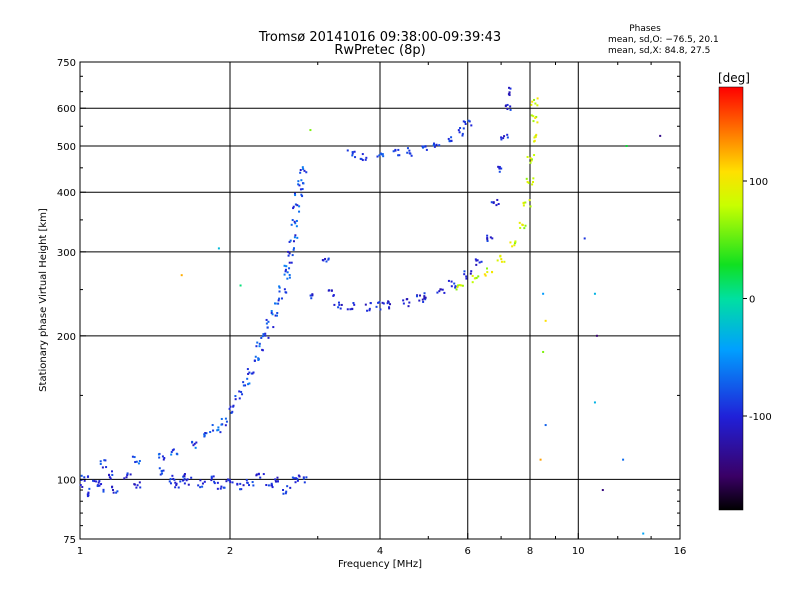 Image resolution: width=800 pixels, height=600 pixels. I want to click on colorbar-tick-label: 0, so click(752, 300).